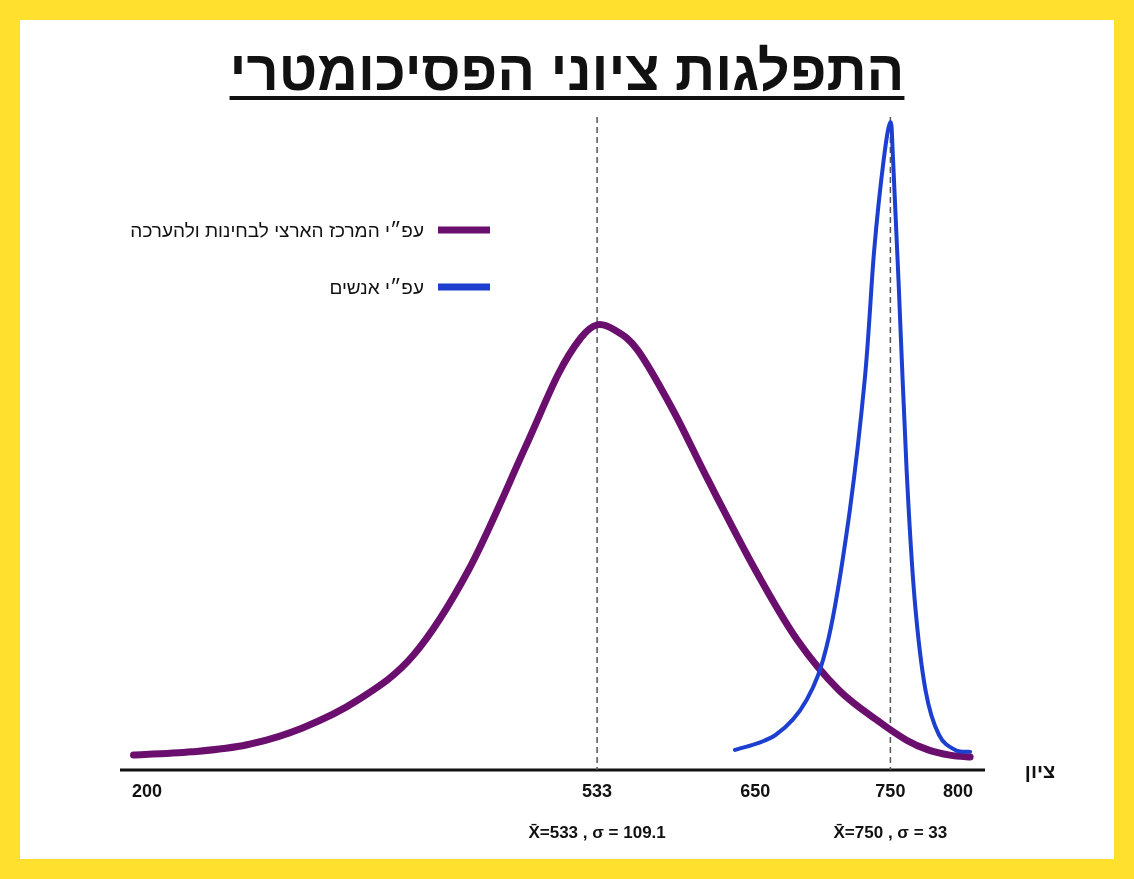  What do you see at coordinates (890, 832) in the screenshot?
I see `text: X̄=750 , σ = 33` at bounding box center [890, 832].